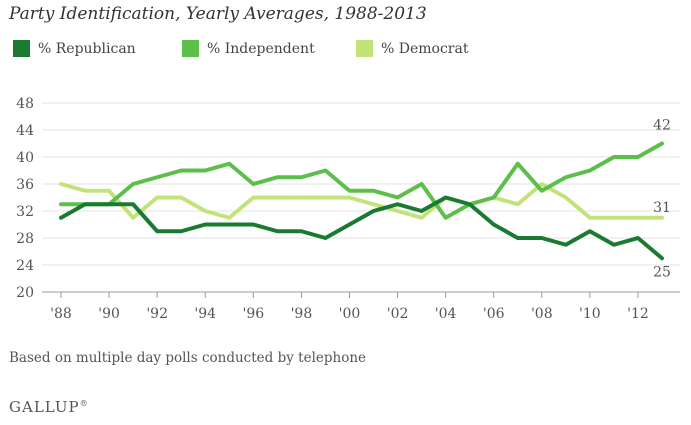  Describe the element at coordinates (109, 314) in the screenshot. I see `x-tick-label-1990: '90` at that location.